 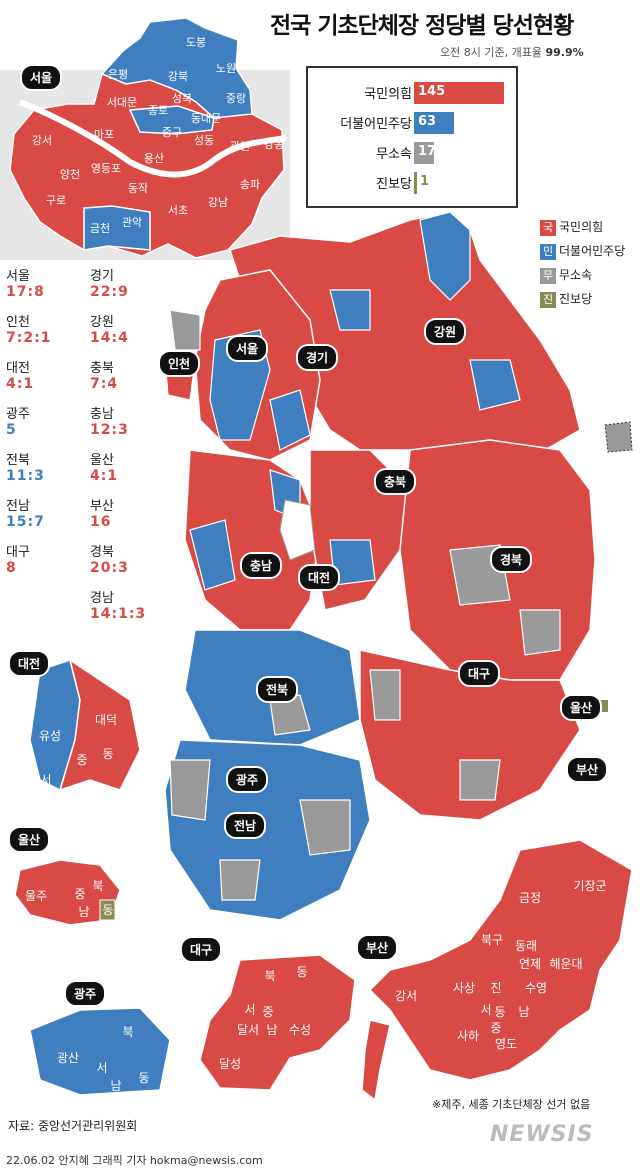 What do you see at coordinates (445, 331) in the screenshot?
I see `map-badge-gangwon: 강원` at bounding box center [445, 331].